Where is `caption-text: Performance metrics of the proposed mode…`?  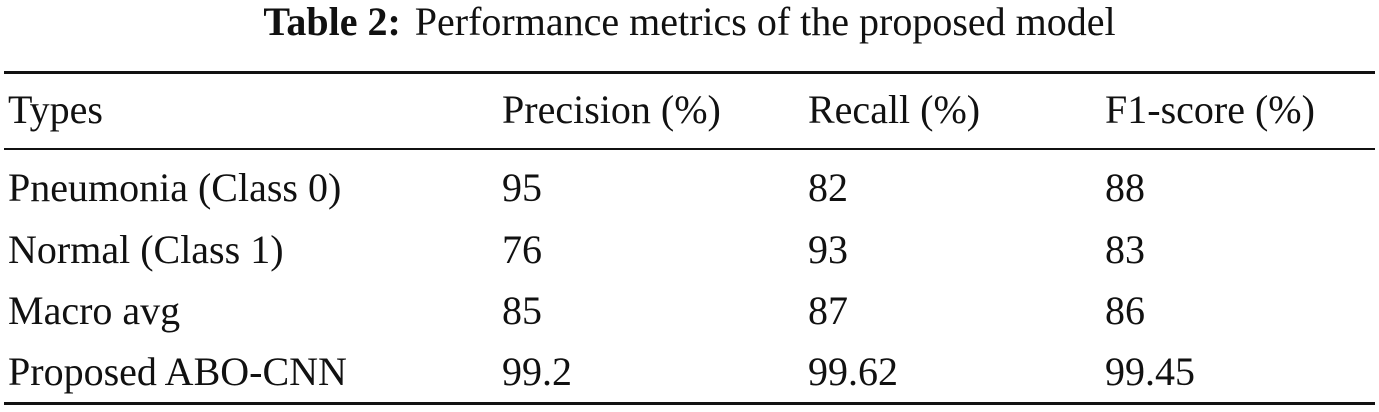
caption-text: Performance metrics of the proposed mode… is located at coordinates (765, 22).